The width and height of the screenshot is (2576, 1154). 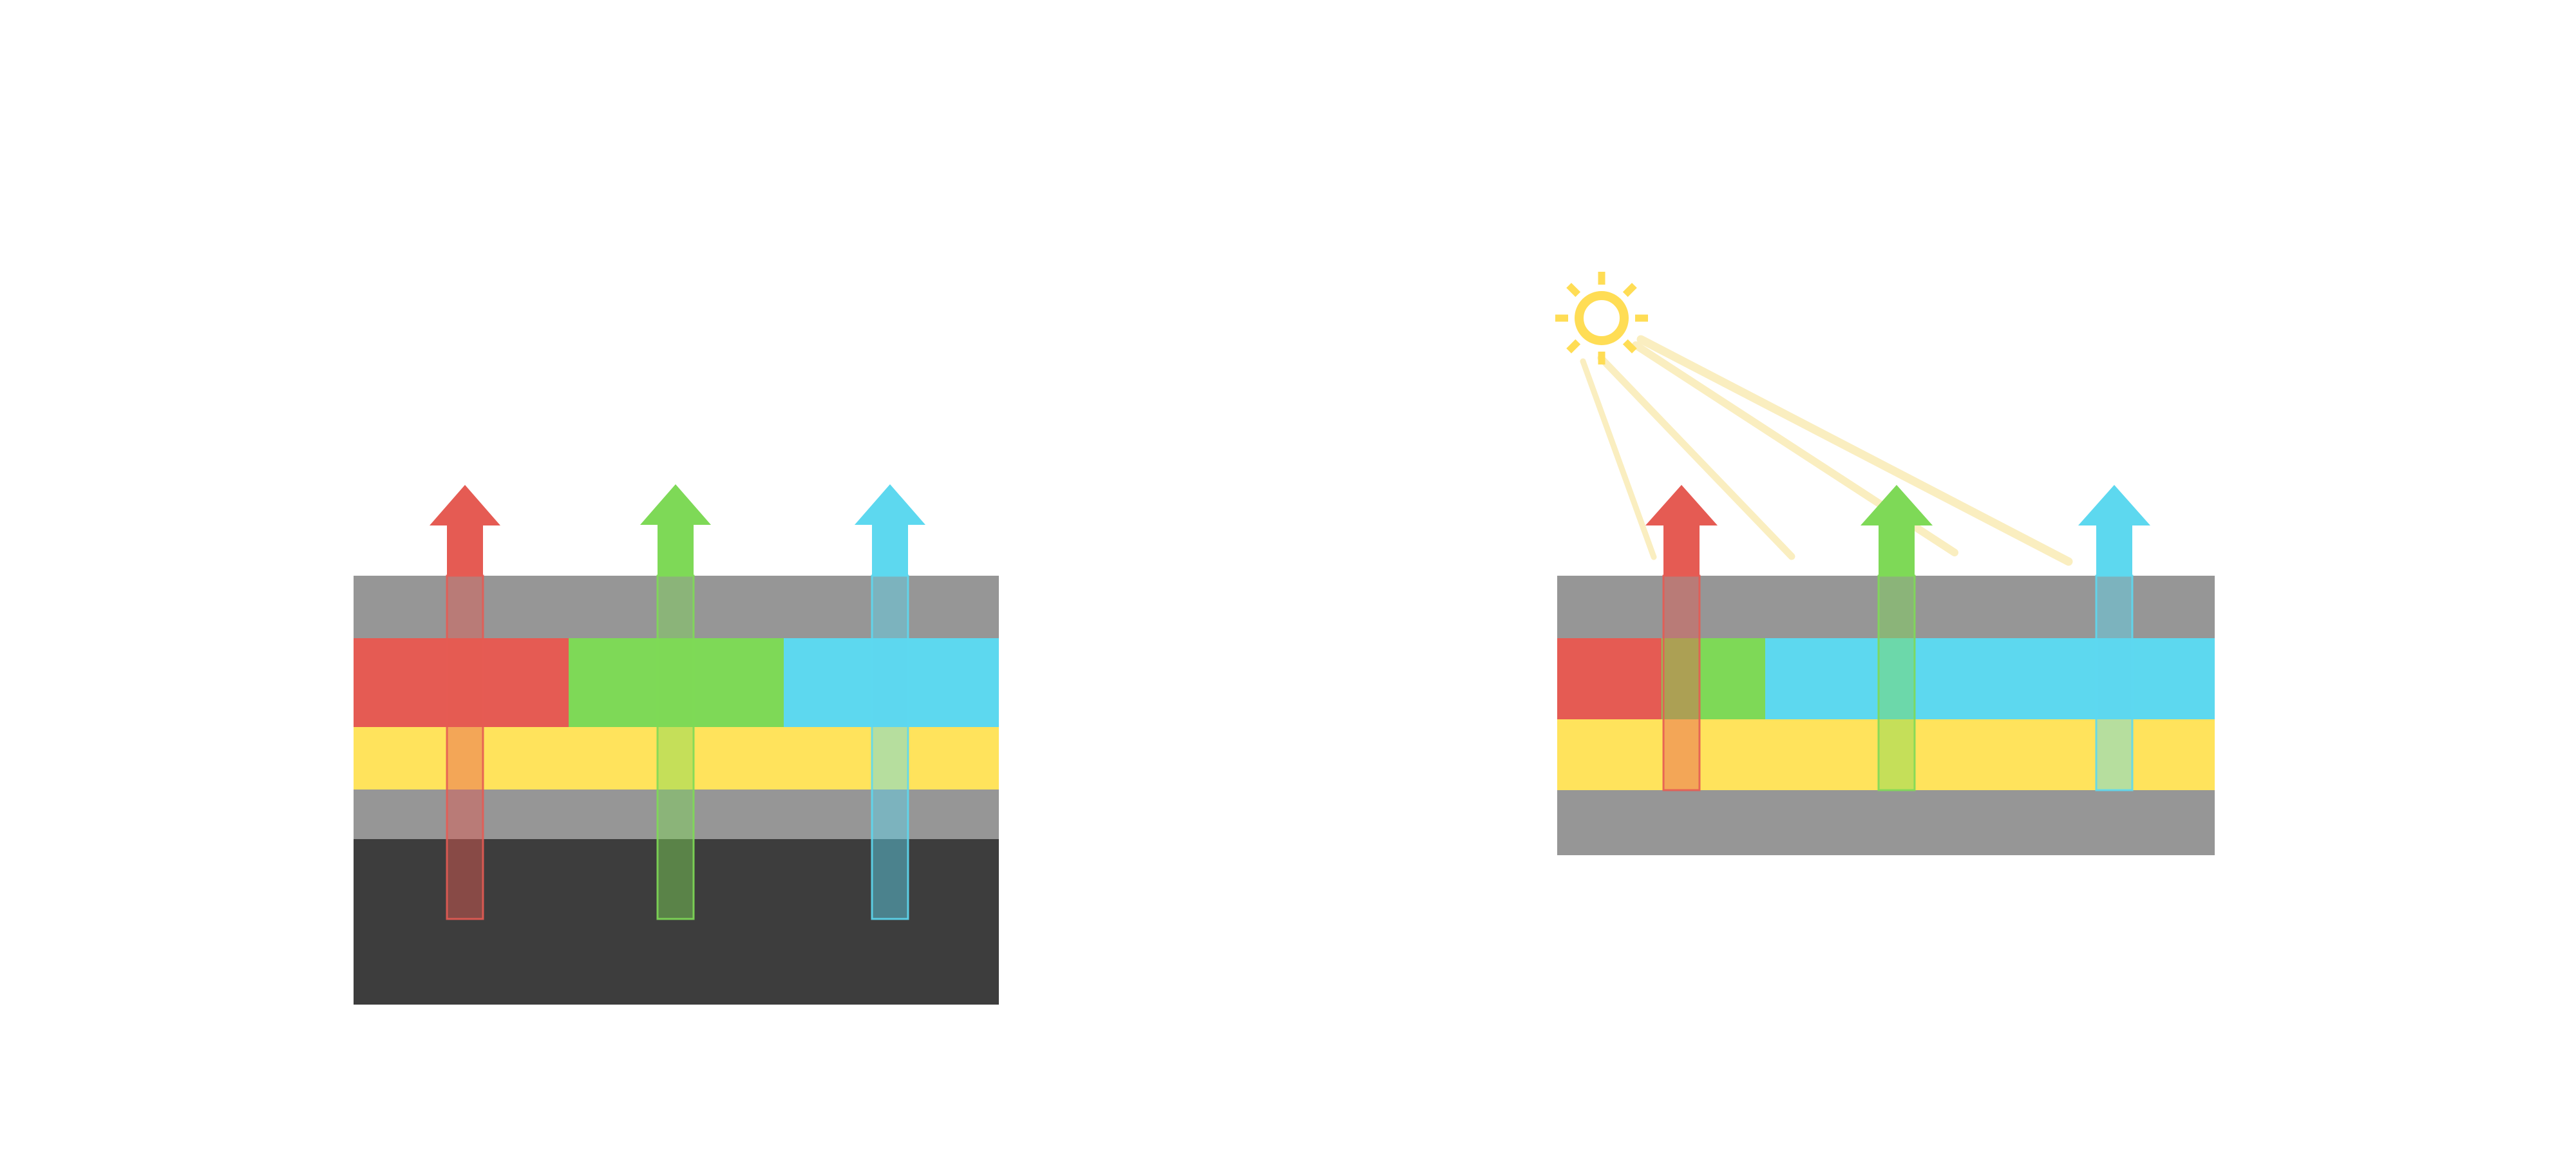 I want to click on mid-gray-layer, so click(x=677, y=814).